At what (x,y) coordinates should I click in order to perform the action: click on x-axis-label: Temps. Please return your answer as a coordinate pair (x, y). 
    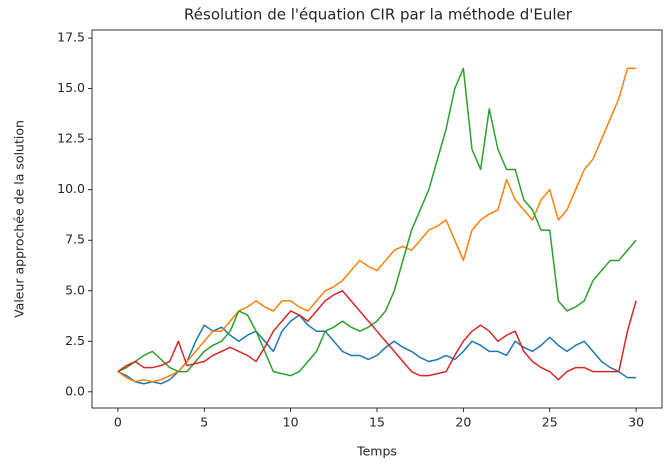
    Looking at the image, I should click on (376, 451).